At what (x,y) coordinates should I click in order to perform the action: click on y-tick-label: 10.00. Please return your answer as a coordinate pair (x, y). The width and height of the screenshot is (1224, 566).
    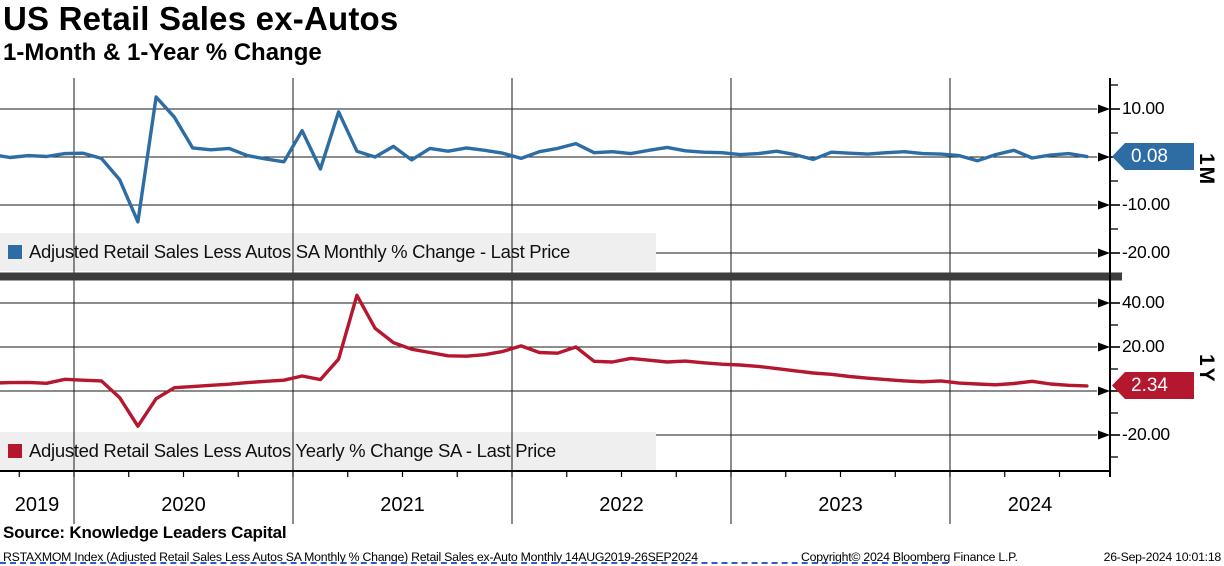
    Looking at the image, I should click on (1143, 108).